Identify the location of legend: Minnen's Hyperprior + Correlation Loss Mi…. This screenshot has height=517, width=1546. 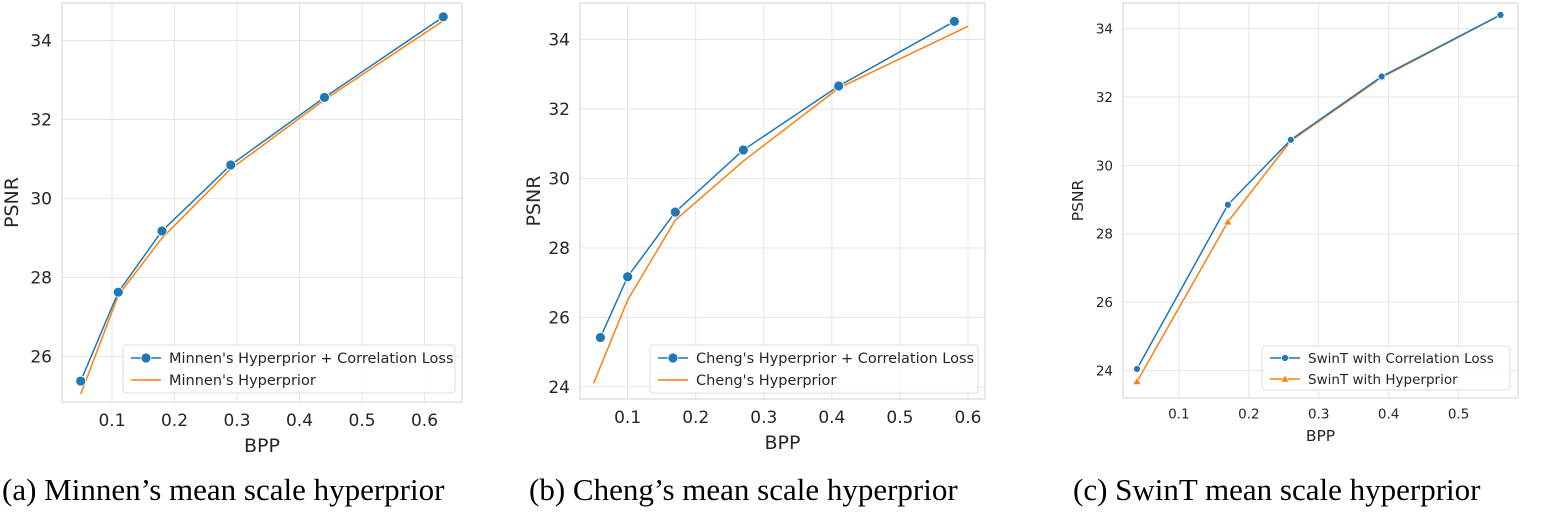
(289, 369).